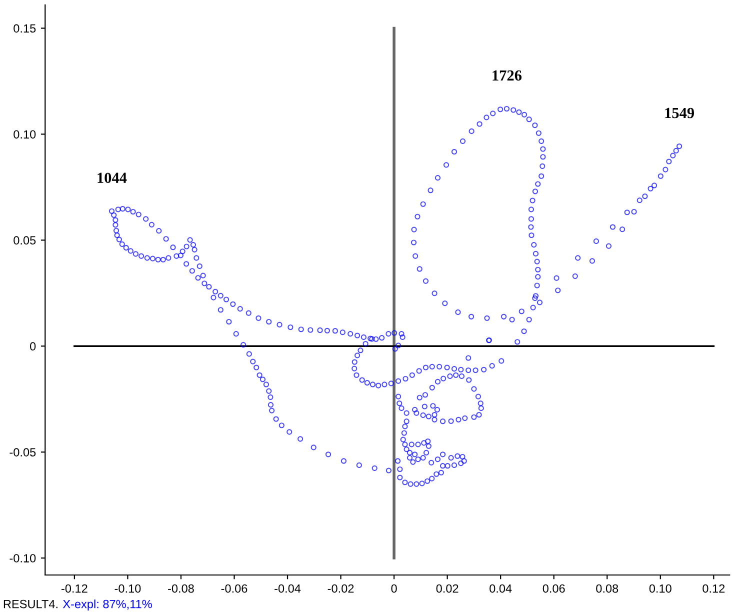  What do you see at coordinates (507, 75) in the screenshot?
I see `annotation: 1726` at bounding box center [507, 75].